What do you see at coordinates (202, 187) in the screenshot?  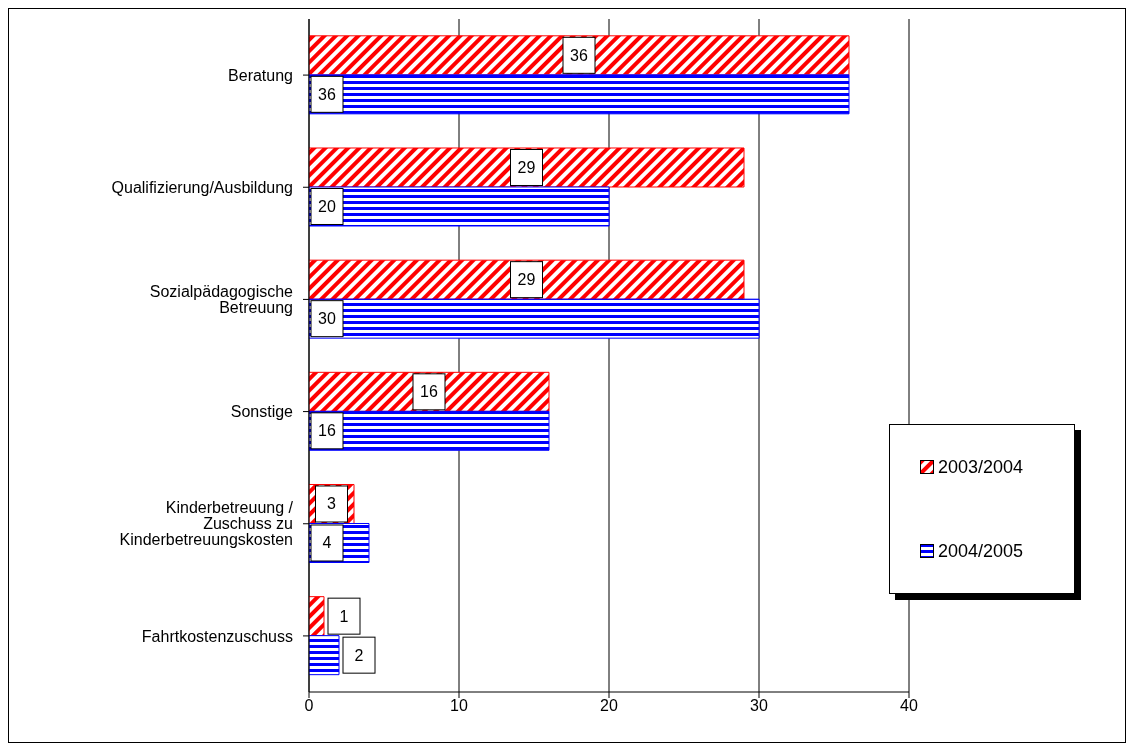 I see `y-tick-label: Qualifizierung/Ausbildung` at bounding box center [202, 187].